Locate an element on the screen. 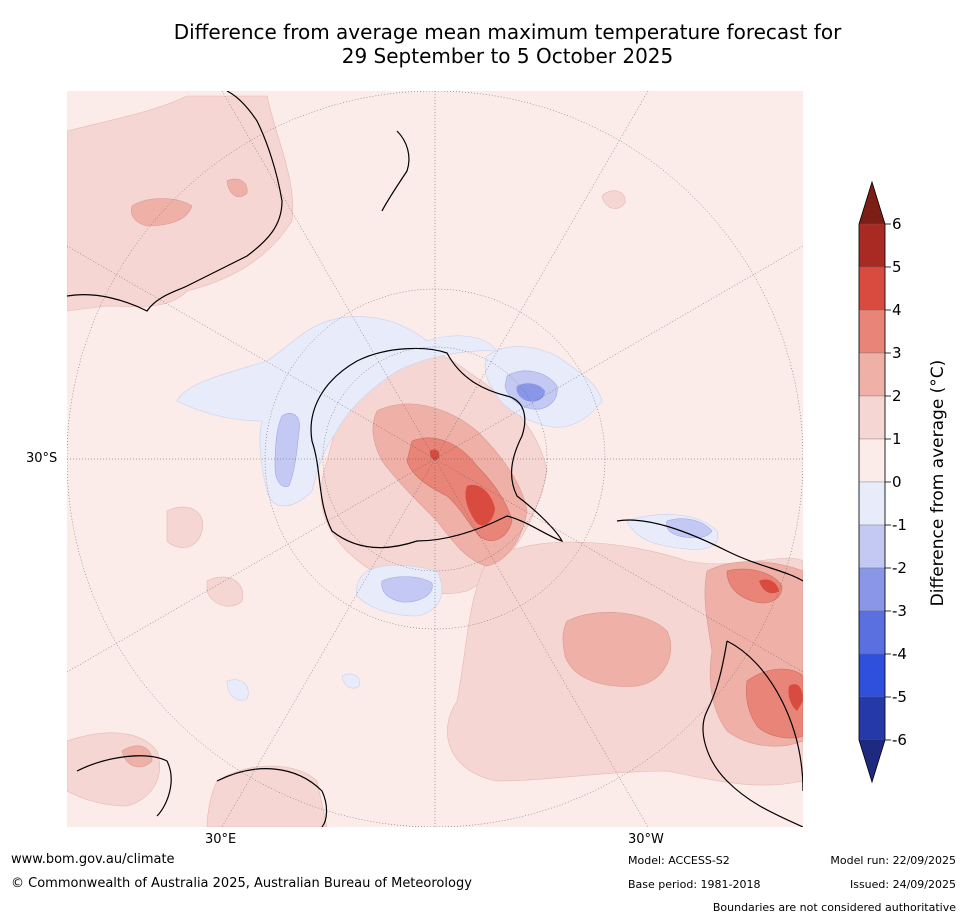 This screenshot has width=965, height=919. colorbar-tick-label: 2 is located at coordinates (897, 396).